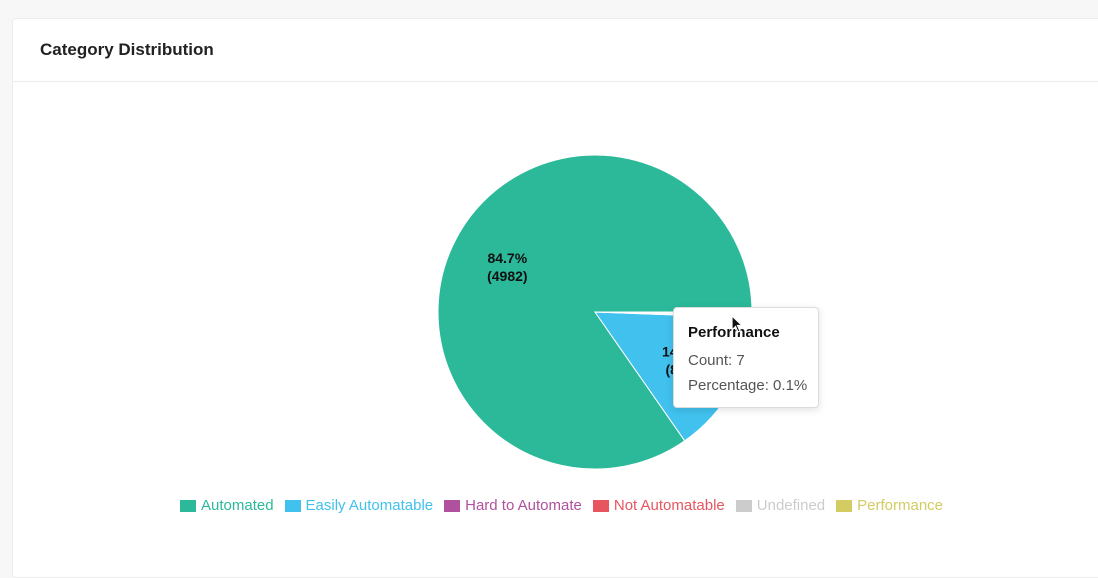 This screenshot has width=1098, height=578. Describe the element at coordinates (127, 49) in the screenshot. I see `card-title: Category Distribution` at that location.